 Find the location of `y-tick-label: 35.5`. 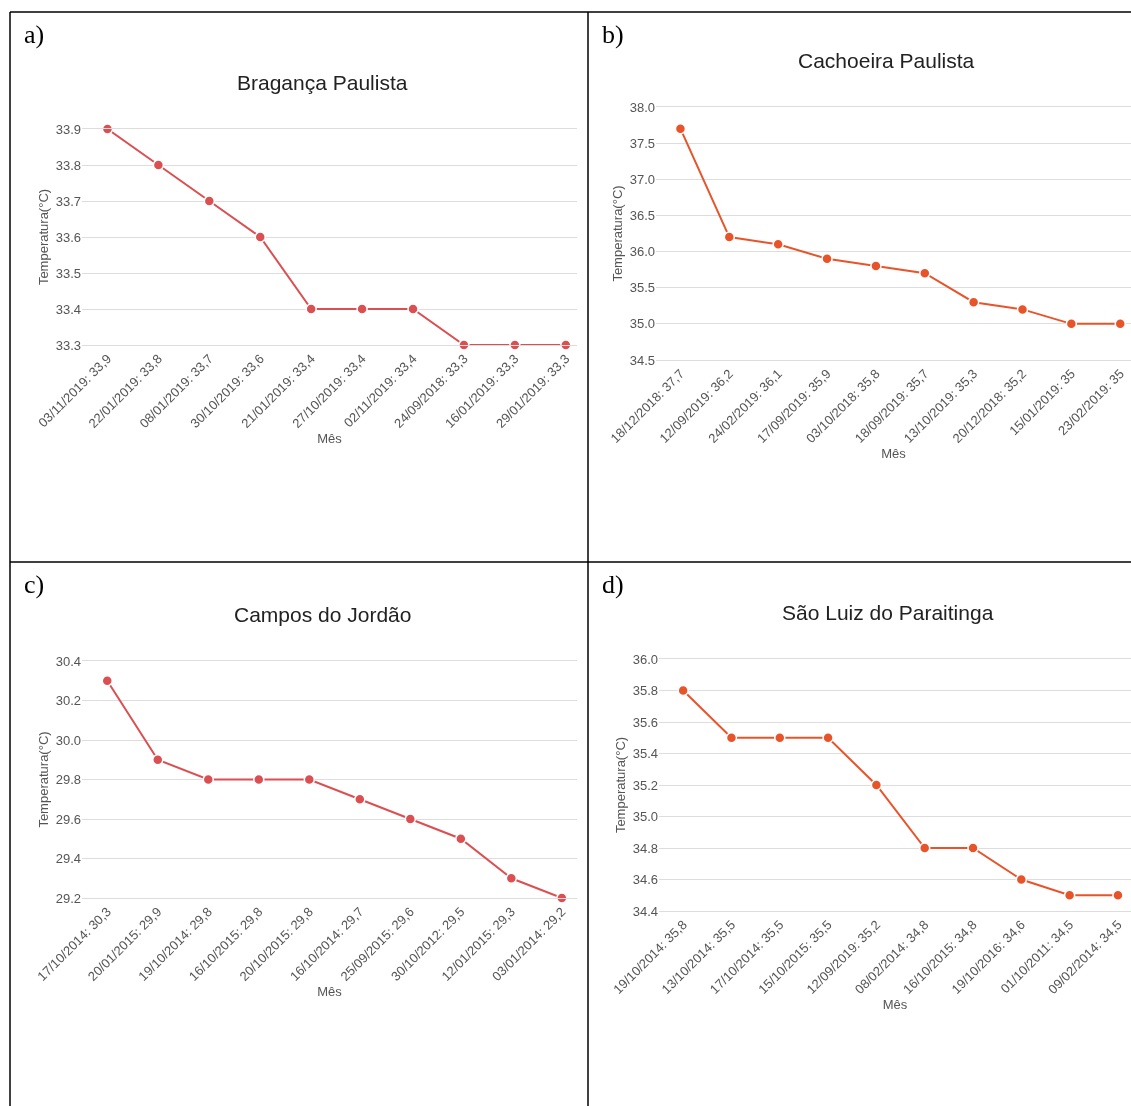

y-tick-label: 35.5 is located at coordinates (642, 288).